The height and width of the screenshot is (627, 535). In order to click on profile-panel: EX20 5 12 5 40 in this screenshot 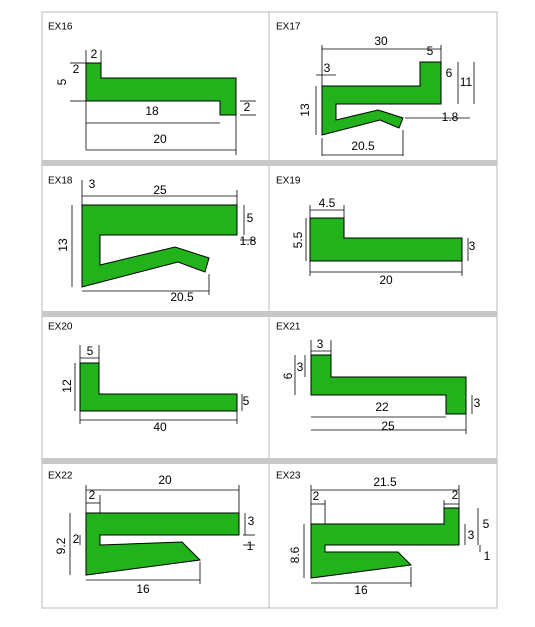, I will do `click(149, 378)`.